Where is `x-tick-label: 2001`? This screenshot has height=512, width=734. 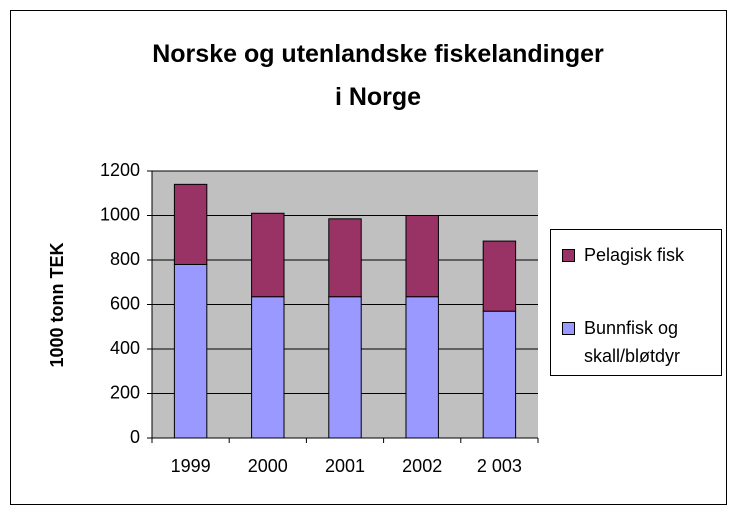
x-tick-label: 2001 is located at coordinates (345, 466).